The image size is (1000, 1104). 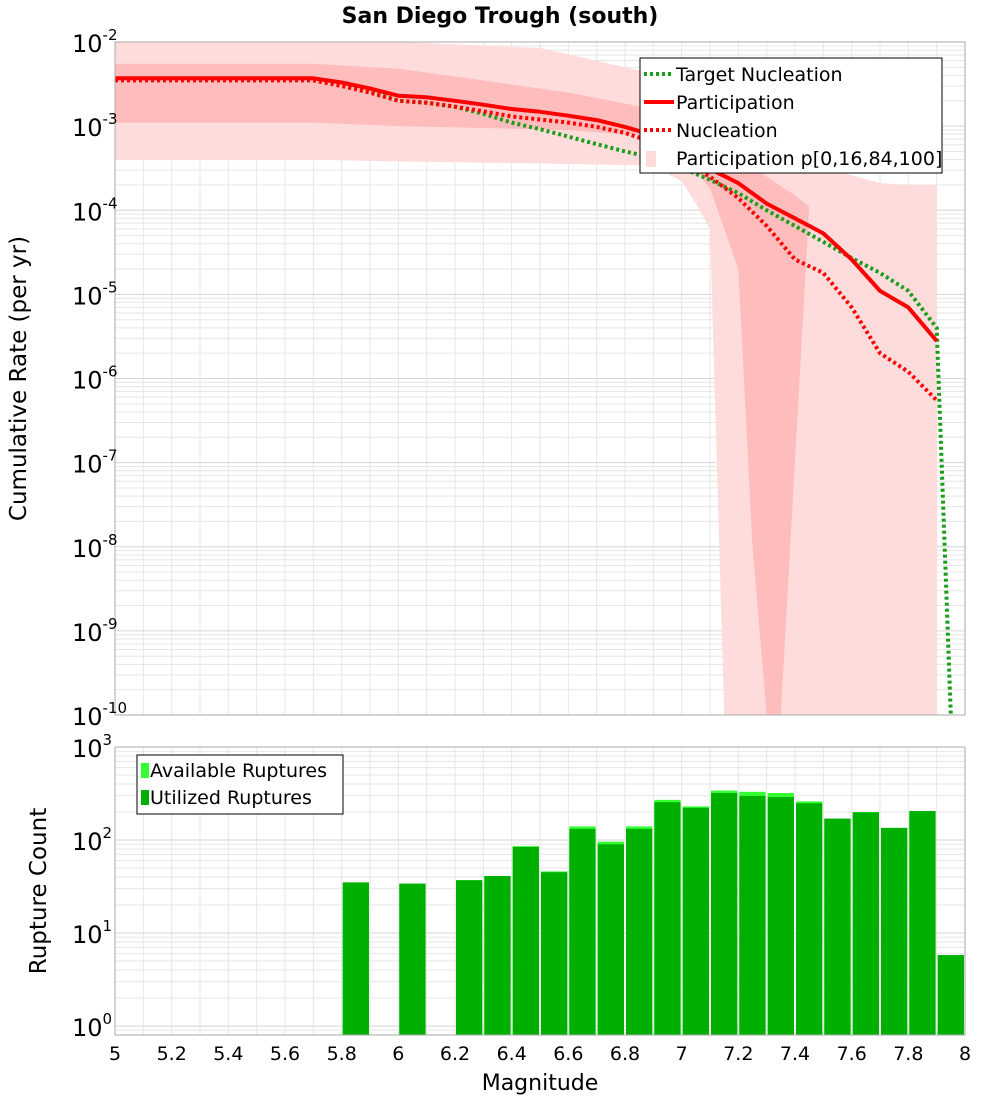 I want to click on top-y-tick-label: 10⁻⁵, so click(x=95, y=294).